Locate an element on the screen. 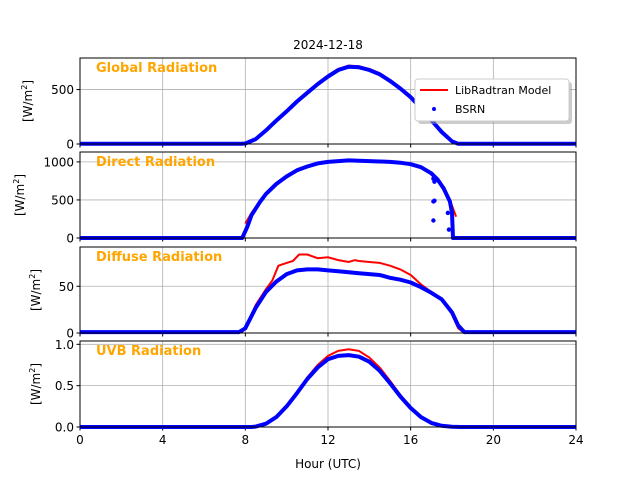  legend-bsrn-label: BSRN is located at coordinates (470, 109).